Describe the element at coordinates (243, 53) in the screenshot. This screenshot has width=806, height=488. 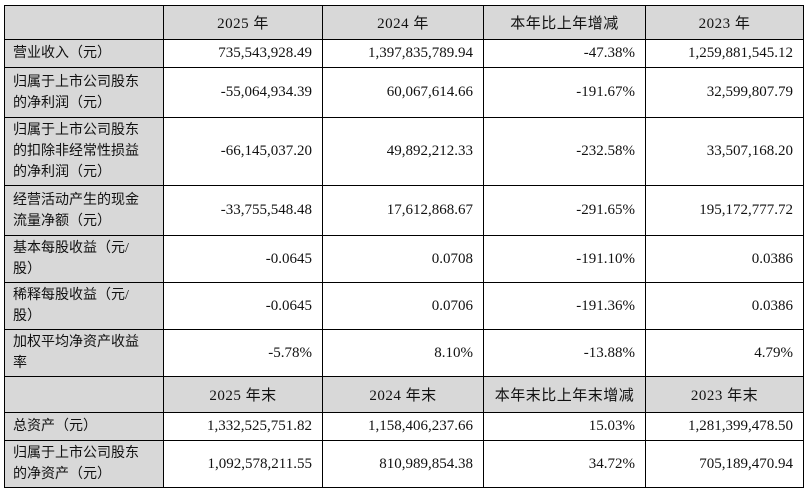
I see `cell-value: 735,543,928.49` at that location.